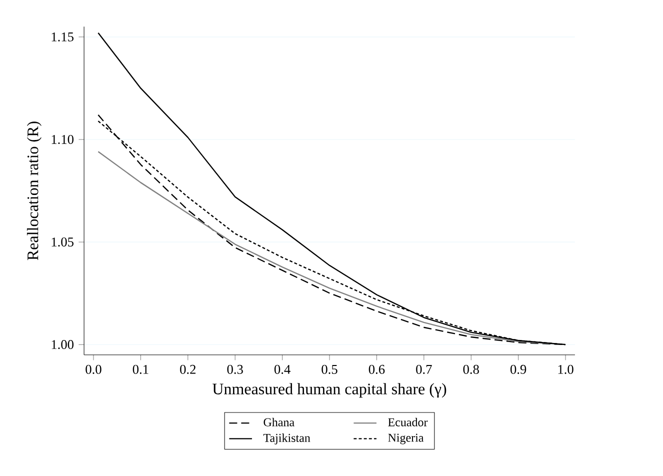 This screenshot has height=476, width=663. Describe the element at coordinates (94, 369) in the screenshot. I see `x-tick-label: 0.0` at that location.